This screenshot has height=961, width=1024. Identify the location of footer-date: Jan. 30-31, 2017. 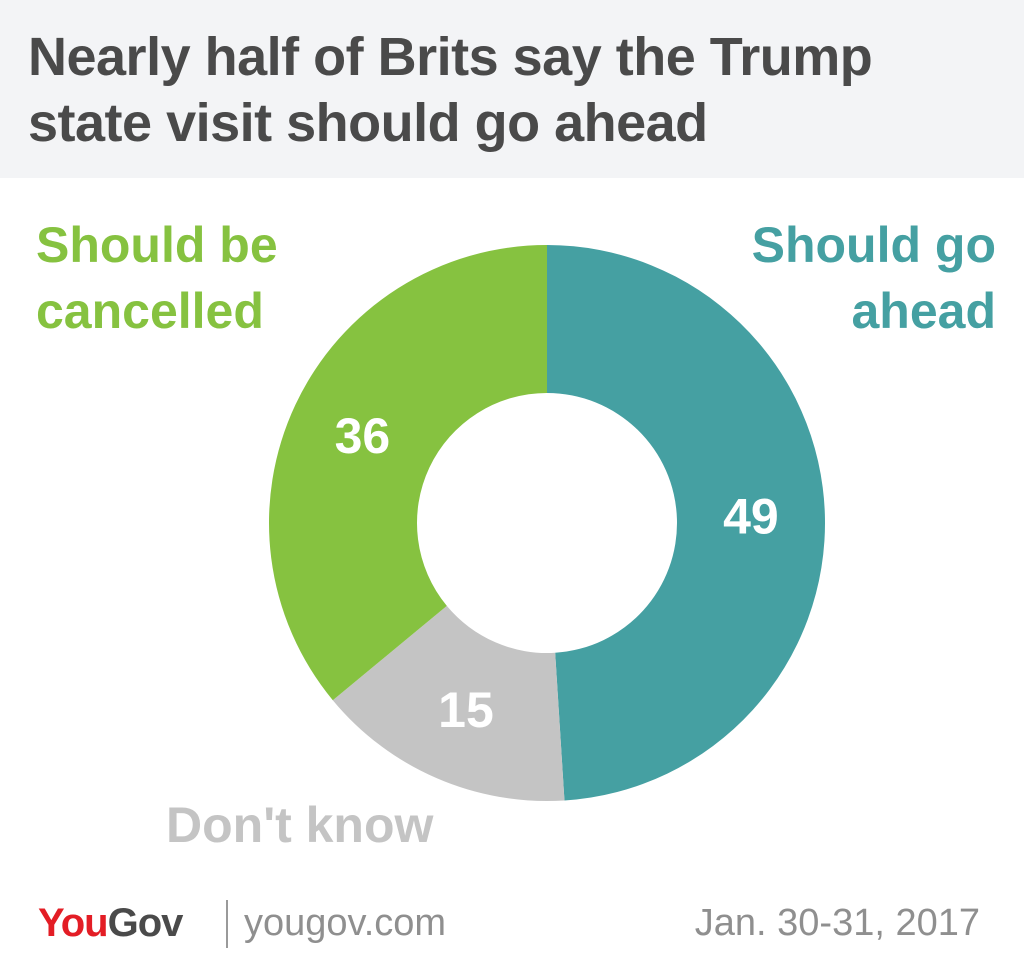
(837, 923).